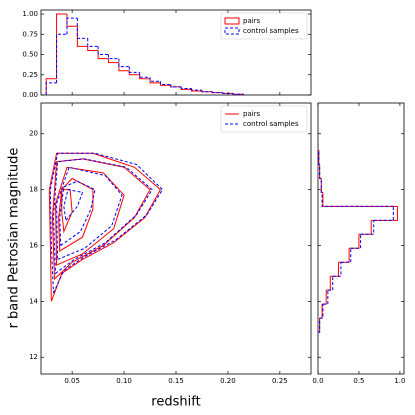  Describe the element at coordinates (358, 381) in the screenshot. I see `x-tick-label: 0.5` at that location.